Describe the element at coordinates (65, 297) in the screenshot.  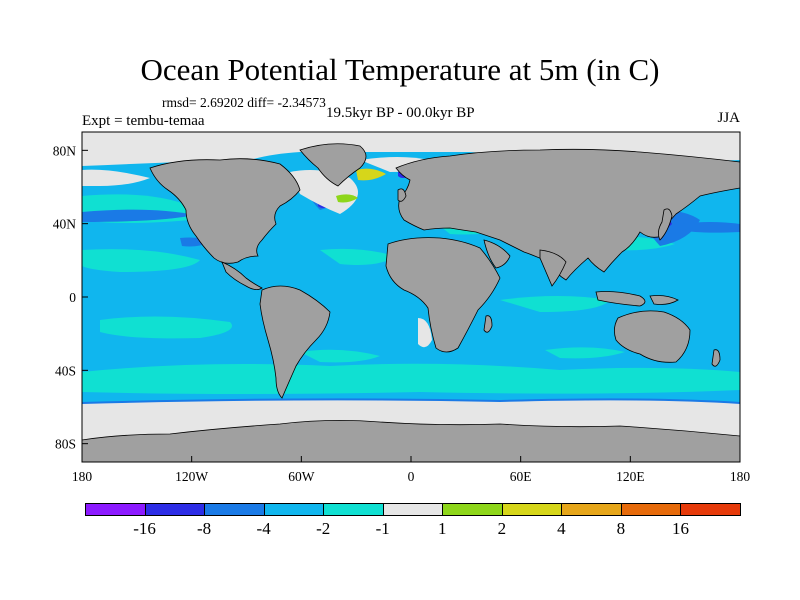
I see `latitude-labels: 80N 40N 0 40S 80S` at that location.